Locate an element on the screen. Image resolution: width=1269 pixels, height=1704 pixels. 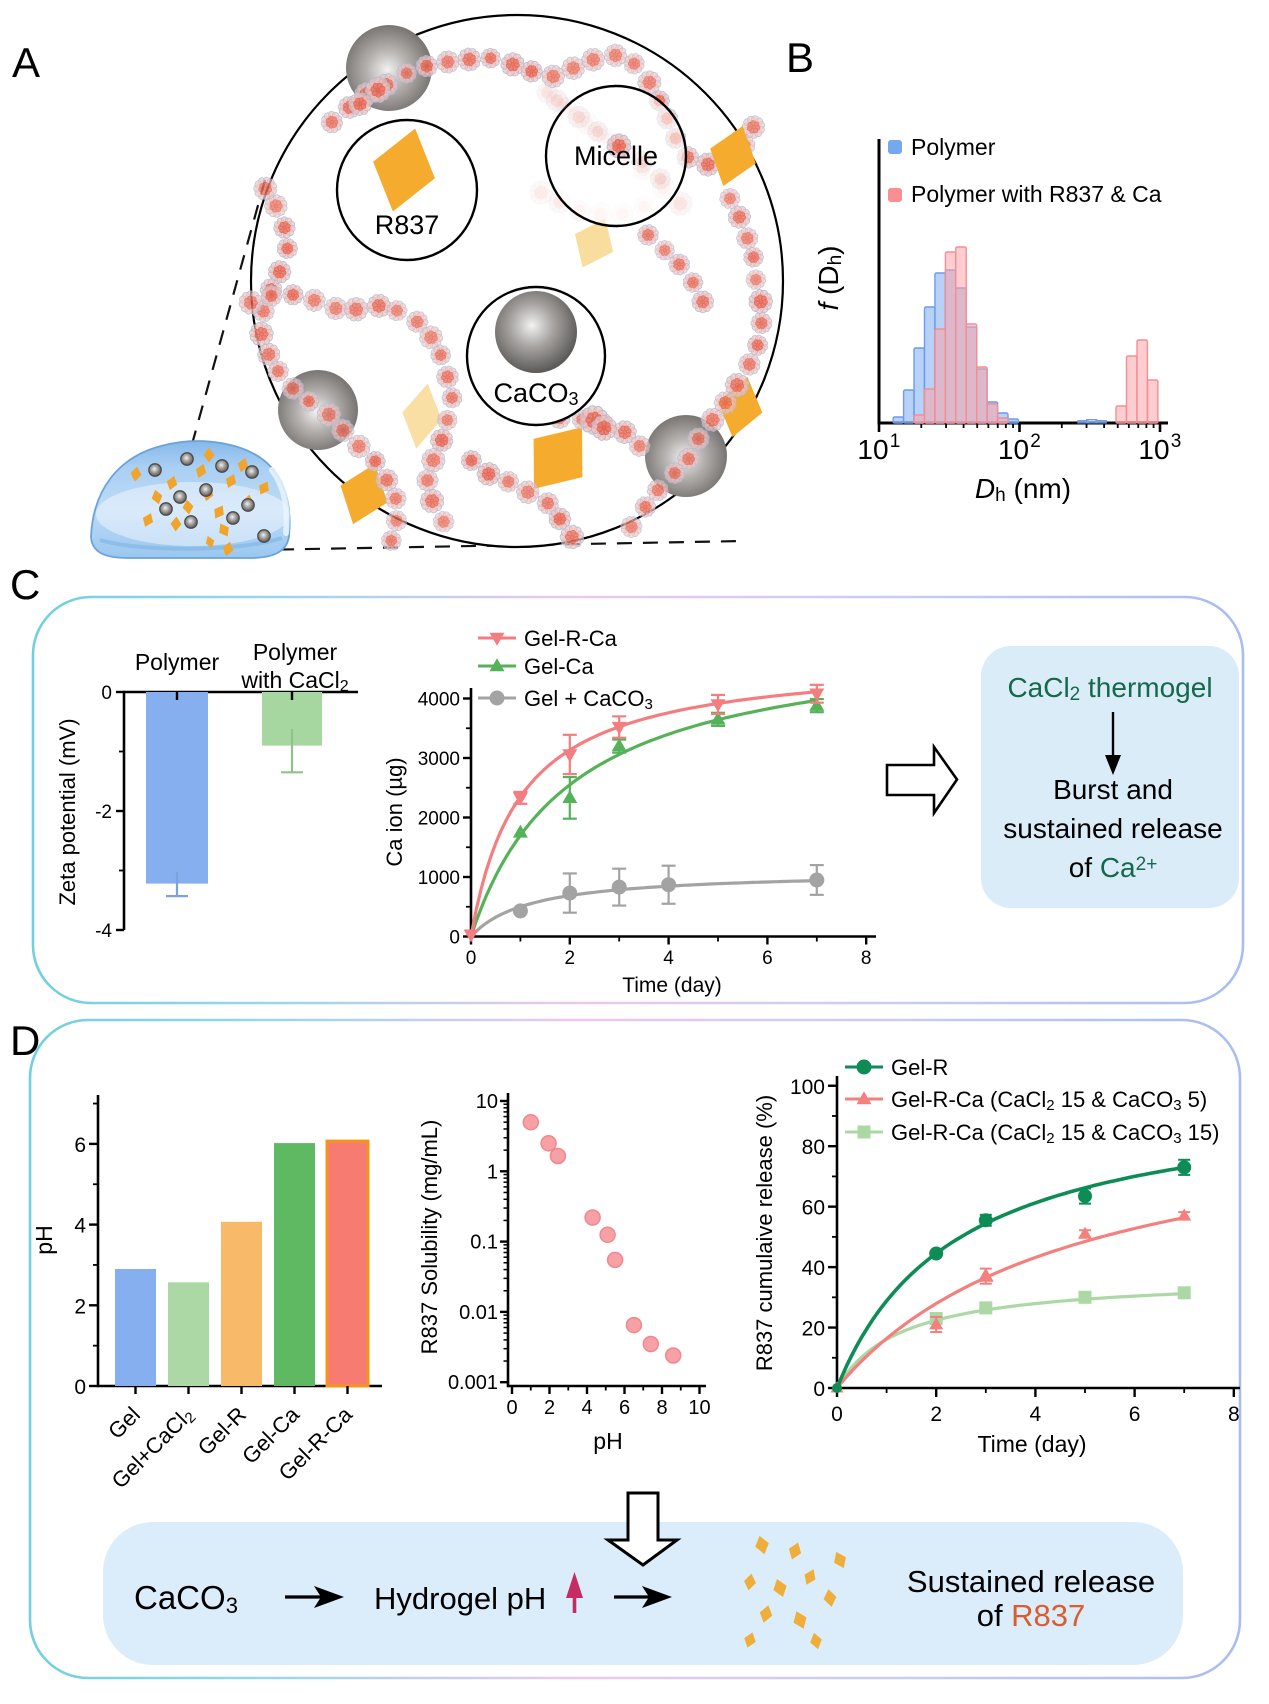
svg-text: f (Dh) is located at coordinates (829, 277).